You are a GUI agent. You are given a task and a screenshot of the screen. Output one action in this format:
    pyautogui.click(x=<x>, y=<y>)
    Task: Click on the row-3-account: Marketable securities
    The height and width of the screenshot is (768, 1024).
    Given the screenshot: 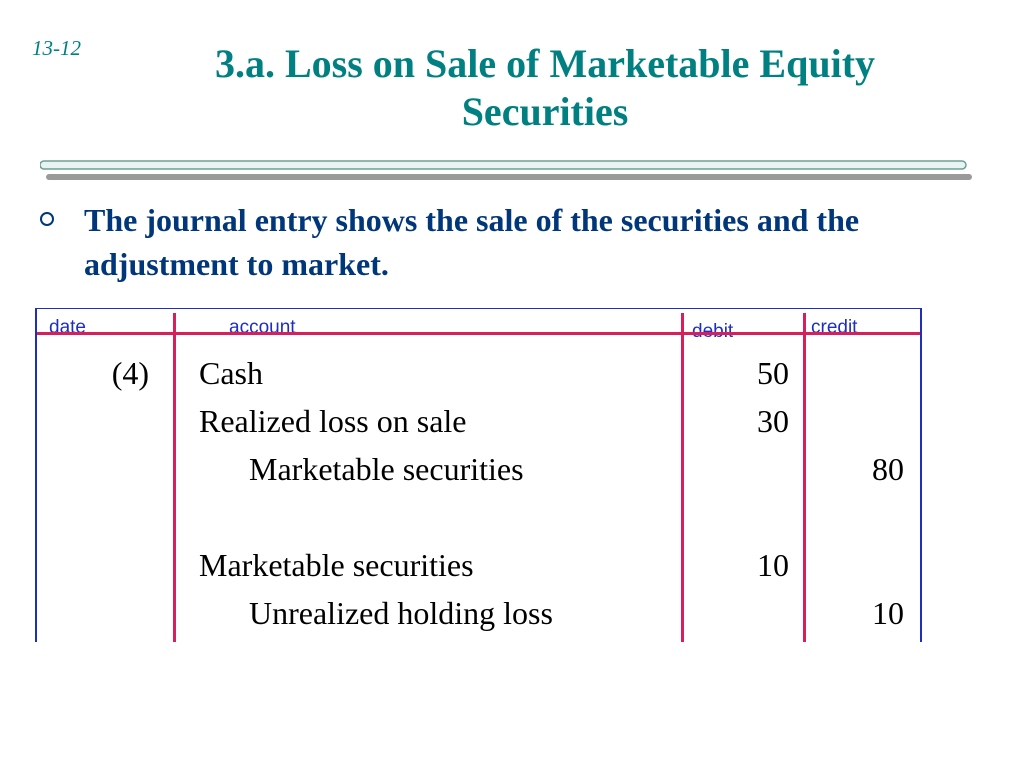 What is the action you would take?
    pyautogui.click(x=386, y=469)
    